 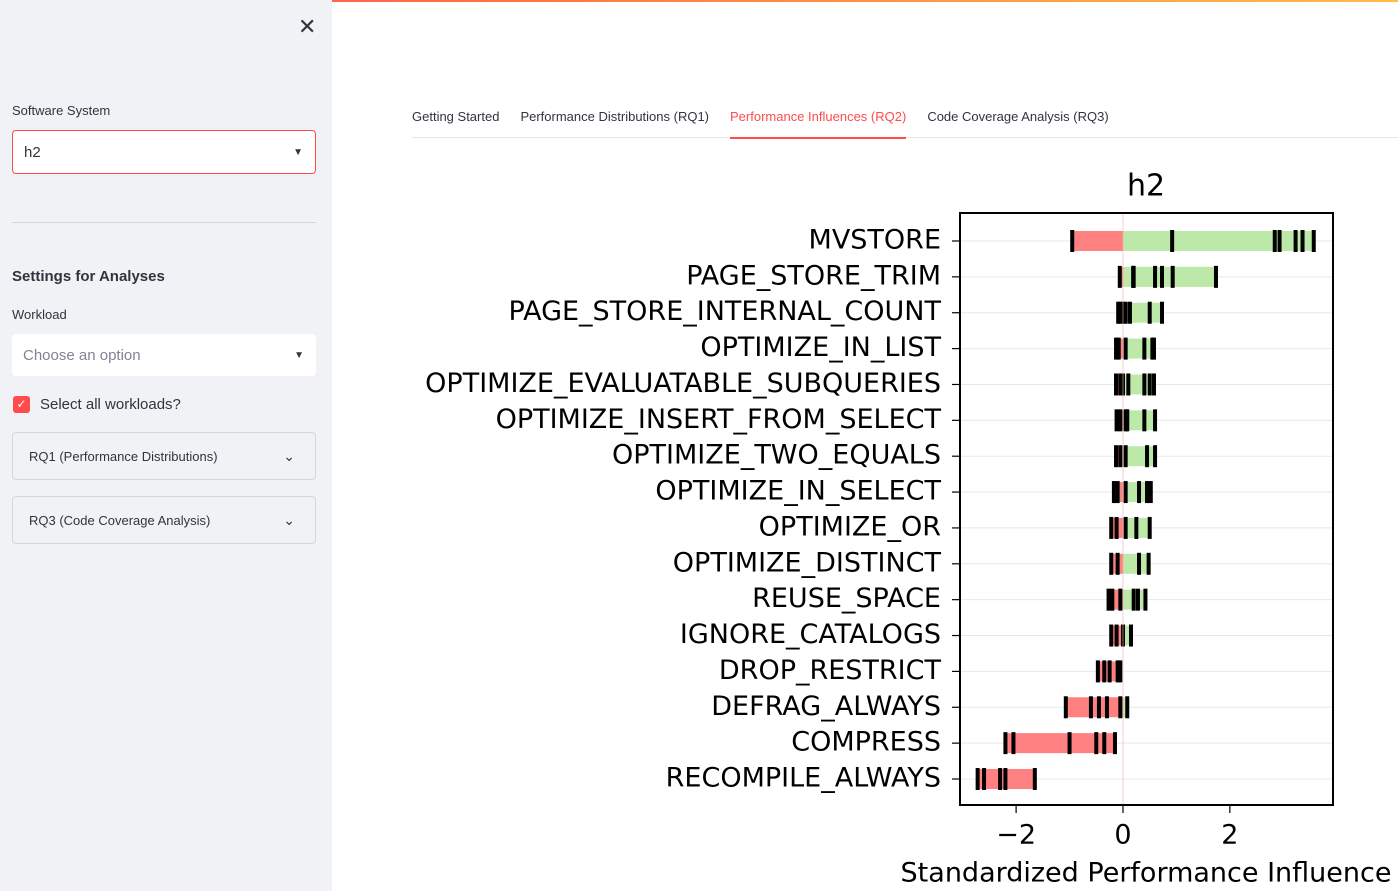 I want to click on select: h2 ▼, so click(x=164, y=152).